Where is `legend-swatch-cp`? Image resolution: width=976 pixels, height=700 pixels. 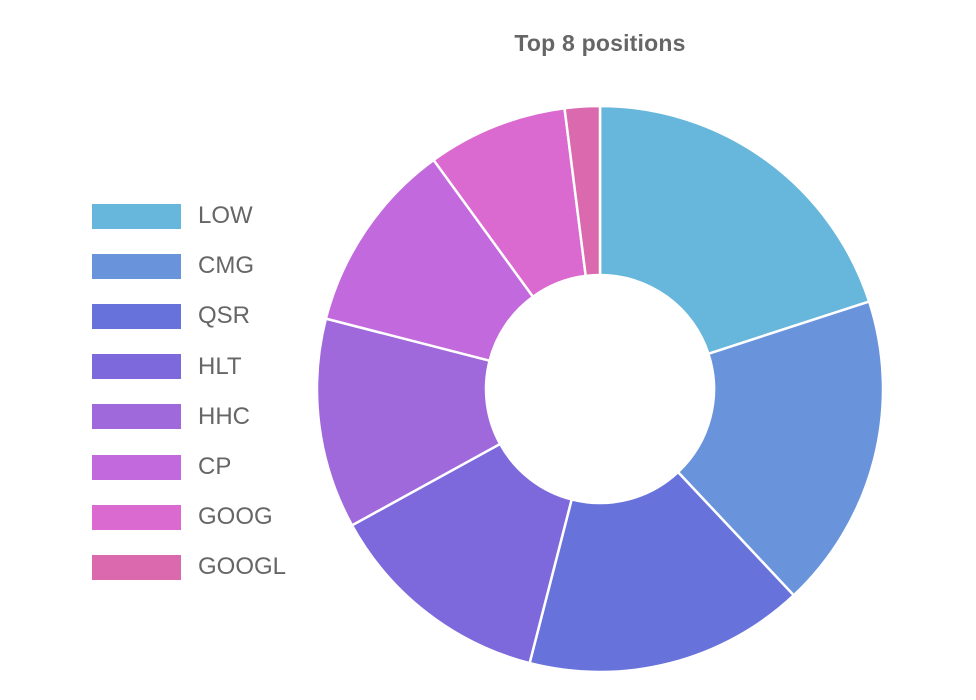 legend-swatch-cp is located at coordinates (136, 467).